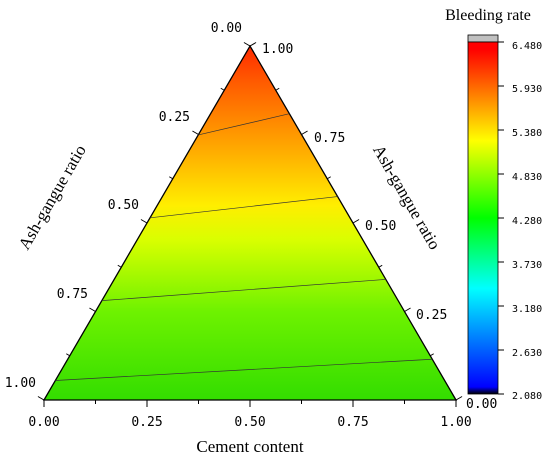  Describe the element at coordinates (501, 218) in the screenshot. I see `colorbar-ticks` at that location.